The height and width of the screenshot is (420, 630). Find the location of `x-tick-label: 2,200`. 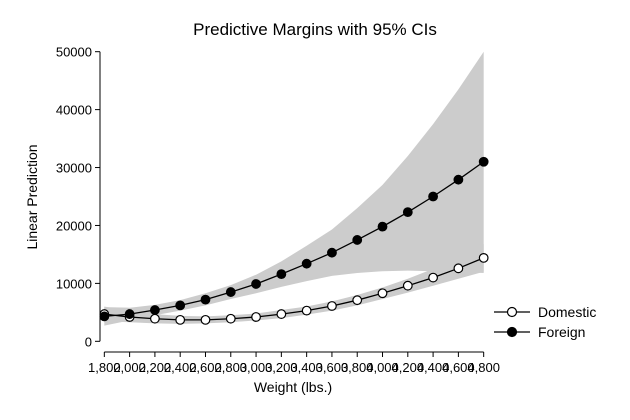

x-tick-label: 2,200 is located at coordinates (155, 367).